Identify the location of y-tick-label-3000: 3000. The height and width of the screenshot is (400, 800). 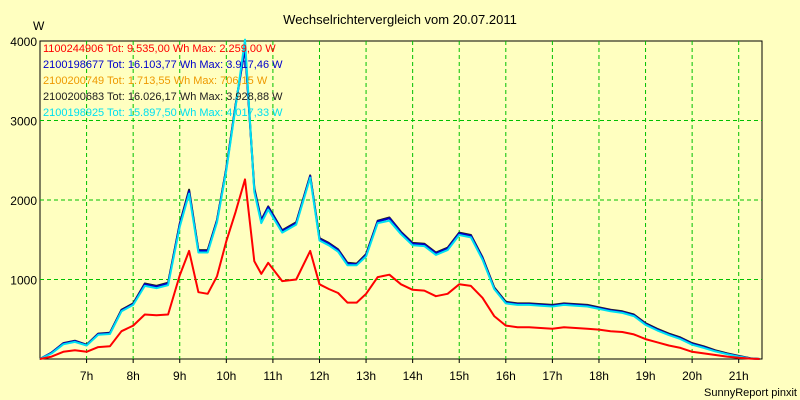
(23, 122).